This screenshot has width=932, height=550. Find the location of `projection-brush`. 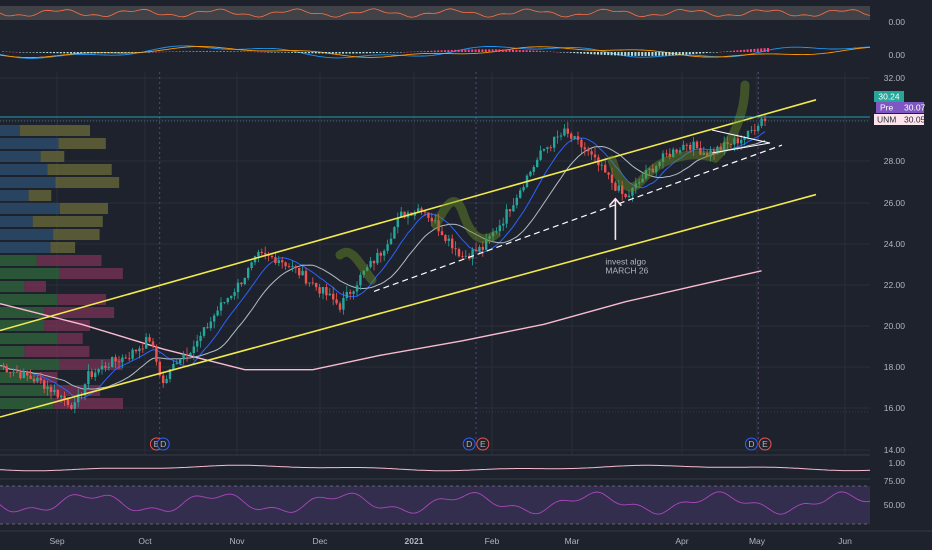

projection-brush is located at coordinates (678, 136).